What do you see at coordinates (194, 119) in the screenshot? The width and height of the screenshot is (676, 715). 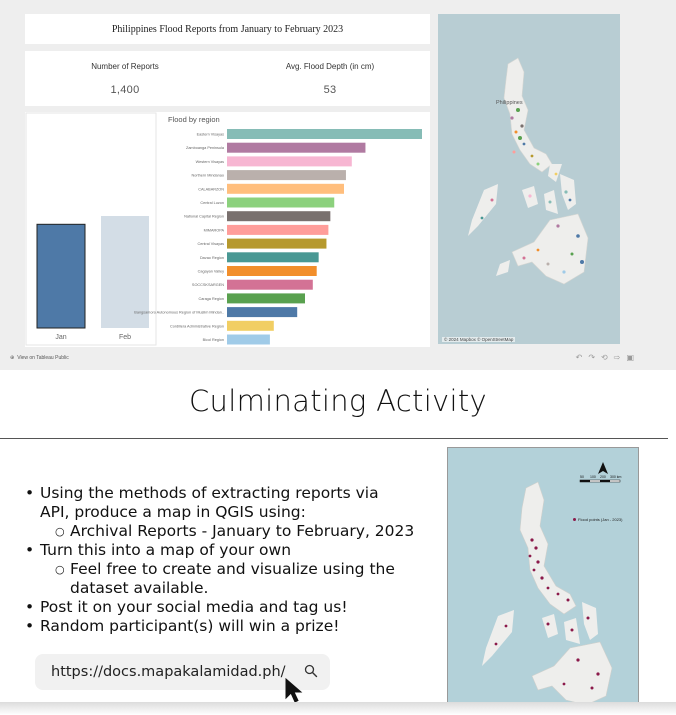 I see `region-chart-title: Flood by region` at bounding box center [194, 119].